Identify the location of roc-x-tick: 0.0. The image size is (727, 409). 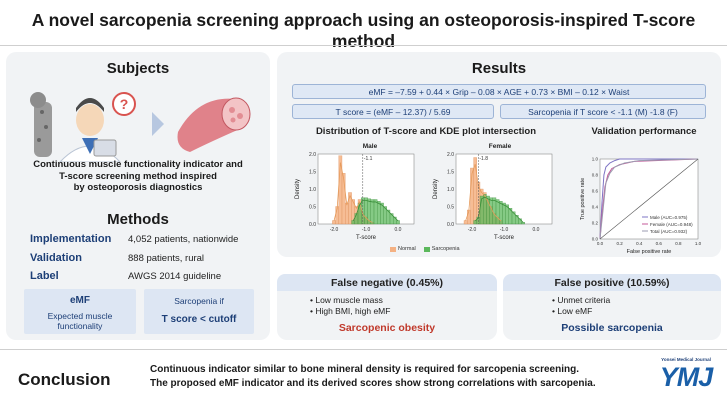
(600, 243).